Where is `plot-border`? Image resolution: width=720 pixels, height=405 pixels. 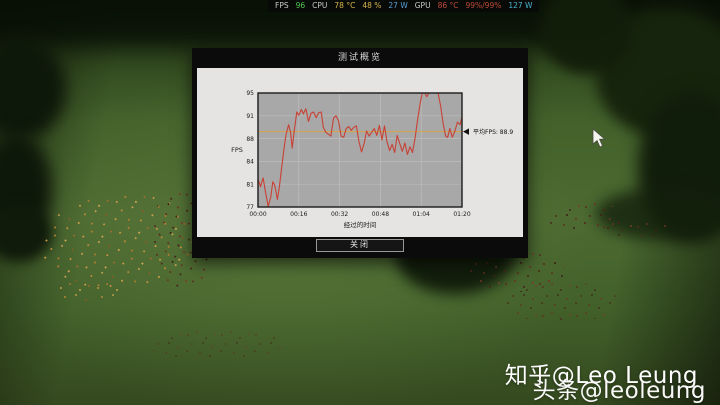
plot-border is located at coordinates (360, 150).